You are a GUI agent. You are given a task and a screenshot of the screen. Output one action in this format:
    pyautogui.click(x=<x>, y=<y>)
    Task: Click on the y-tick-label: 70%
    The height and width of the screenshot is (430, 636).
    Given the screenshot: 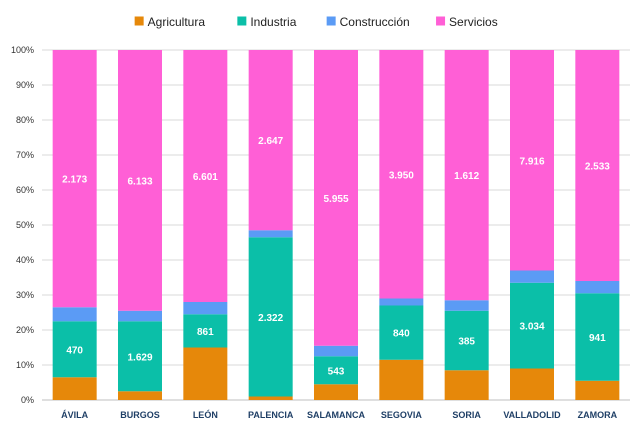 What is the action you would take?
    pyautogui.click(x=25, y=155)
    